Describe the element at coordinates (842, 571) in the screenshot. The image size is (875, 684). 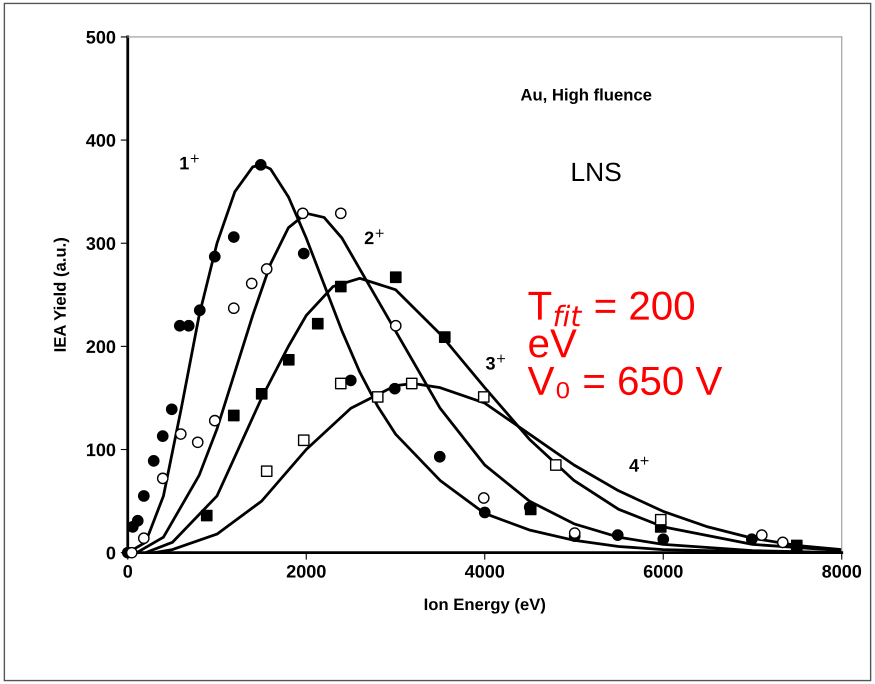
I see `x-tick-label: 8000` at that location.